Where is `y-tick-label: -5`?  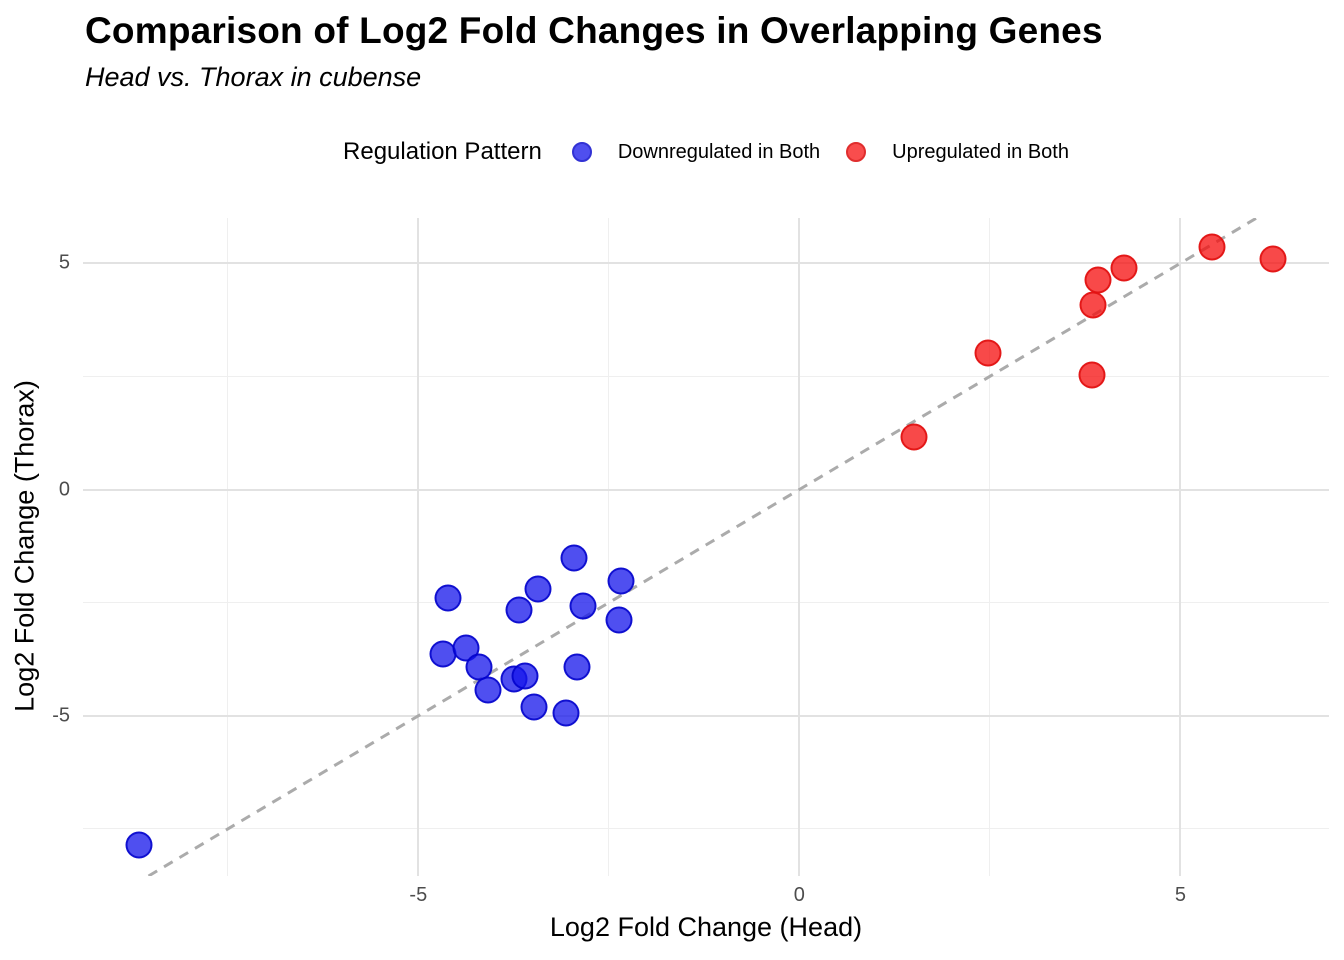 y-tick-label: -5 is located at coordinates (61, 715).